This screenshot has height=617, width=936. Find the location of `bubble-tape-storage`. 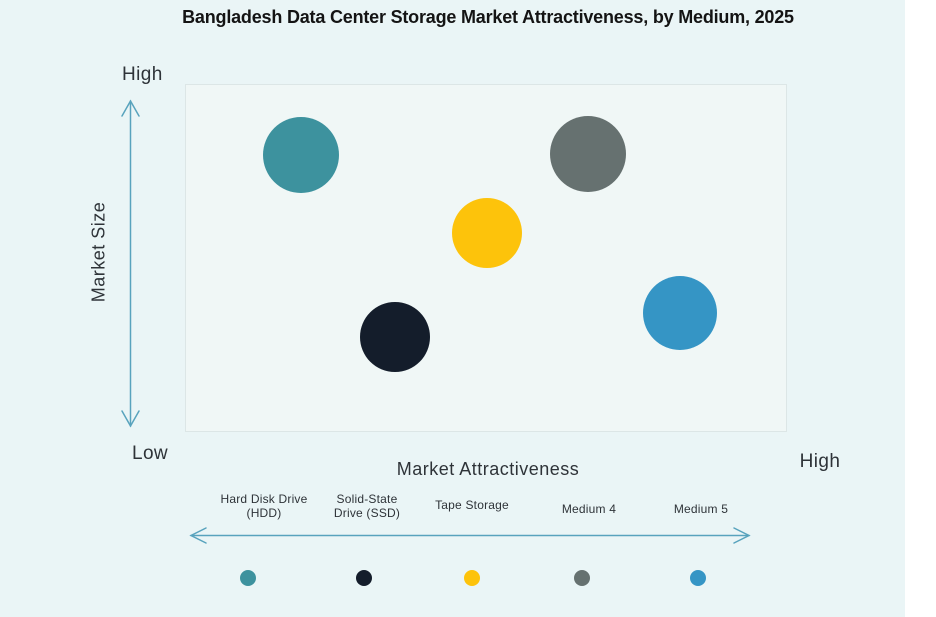

bubble-tape-storage is located at coordinates (487, 233).